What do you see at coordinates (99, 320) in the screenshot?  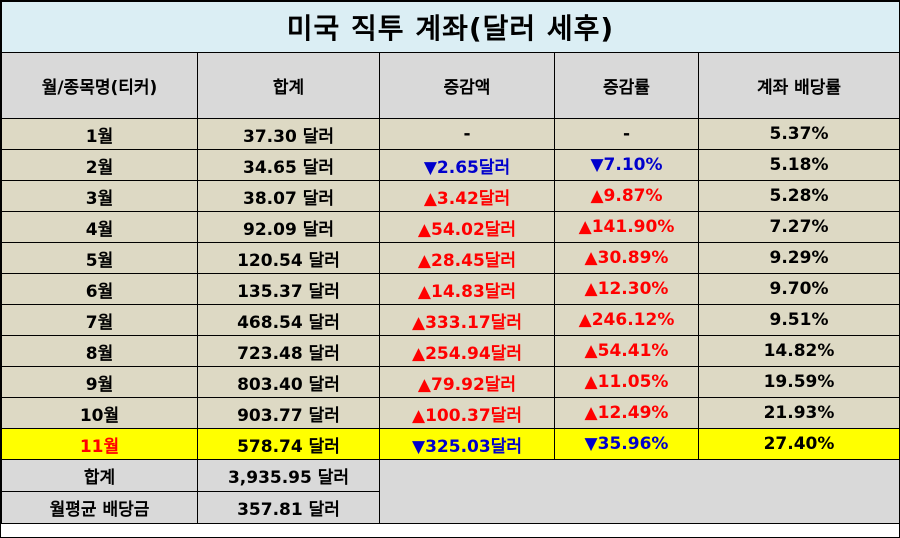 I see `month-cell: 7월` at bounding box center [99, 320].